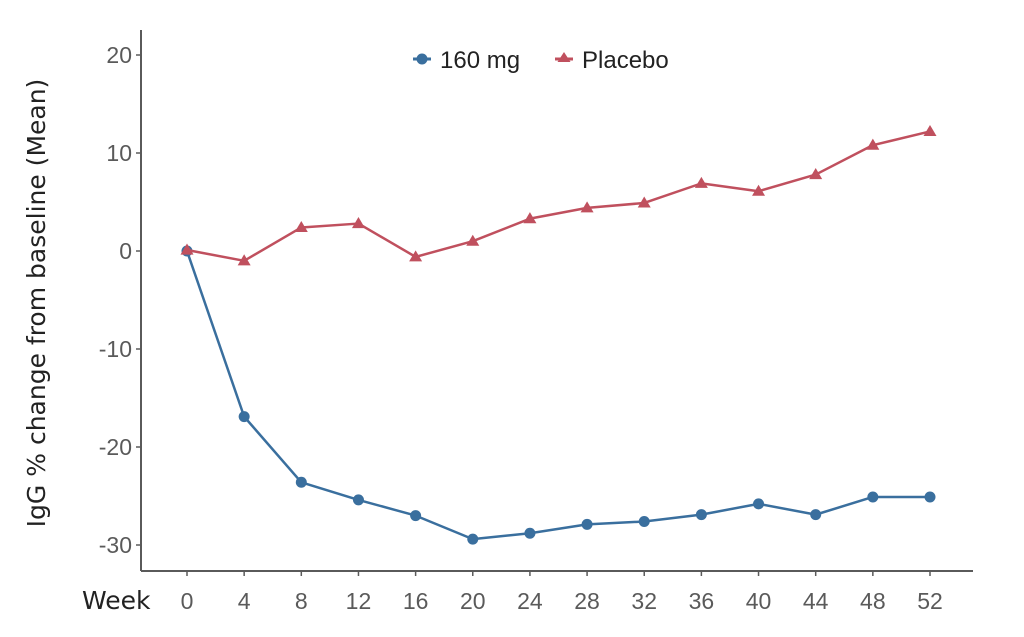 Image resolution: width=1024 pixels, height=637 pixels. I want to click on y-axis-ticks: 20 10 0 -10 -20 -30, so click(120, 300).